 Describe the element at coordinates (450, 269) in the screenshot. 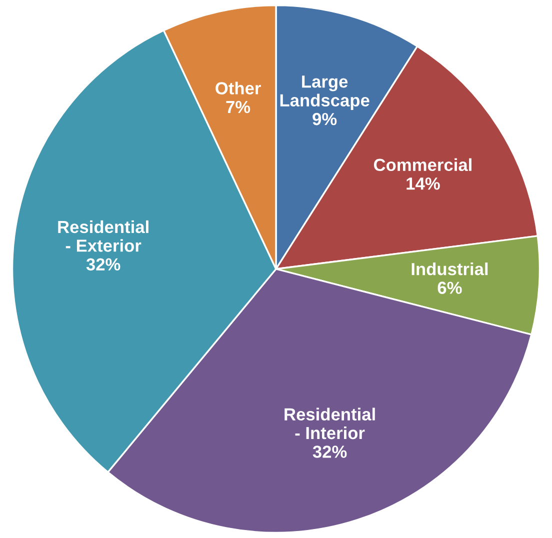

I see `slice-label: Industrial` at that location.